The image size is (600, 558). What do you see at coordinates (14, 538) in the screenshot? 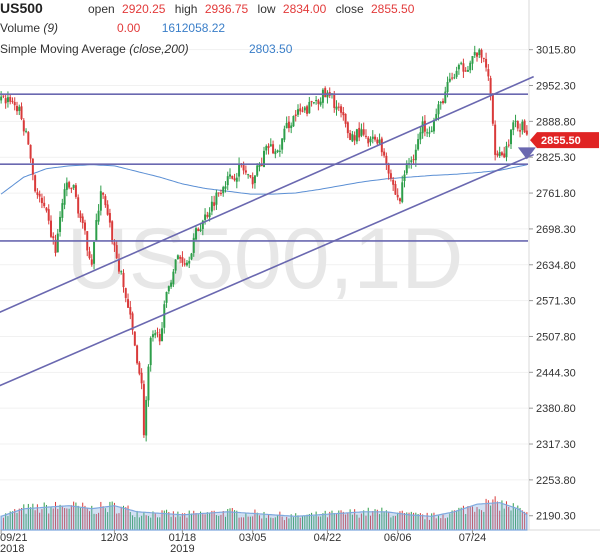
I see `x-tick-label: 09/21` at bounding box center [14, 538].